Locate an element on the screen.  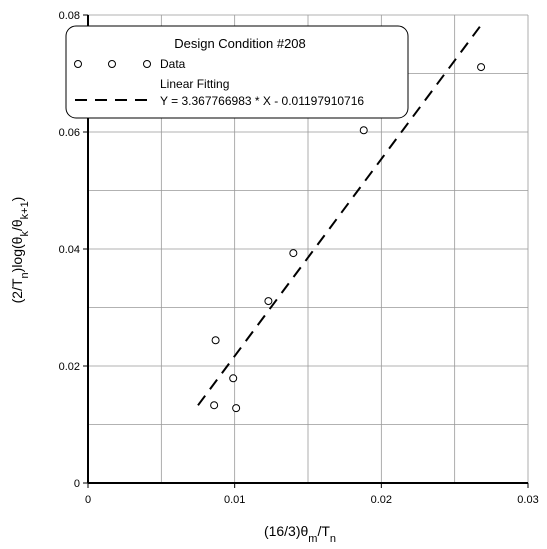
legend-label: Data is located at coordinates (173, 64).